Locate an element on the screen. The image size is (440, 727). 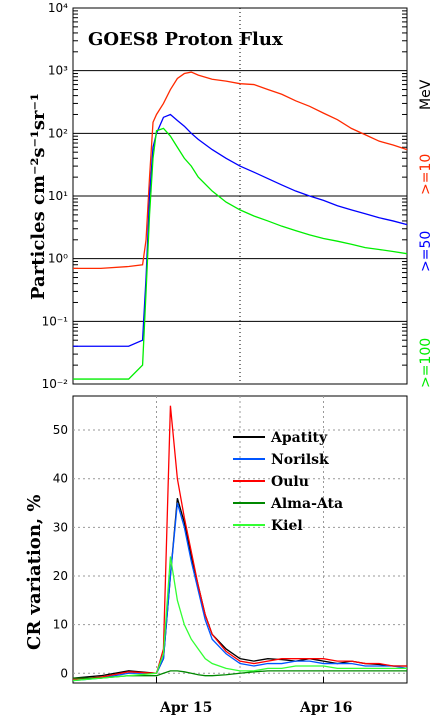
y-tick-label: 10³ is located at coordinates (58, 71).